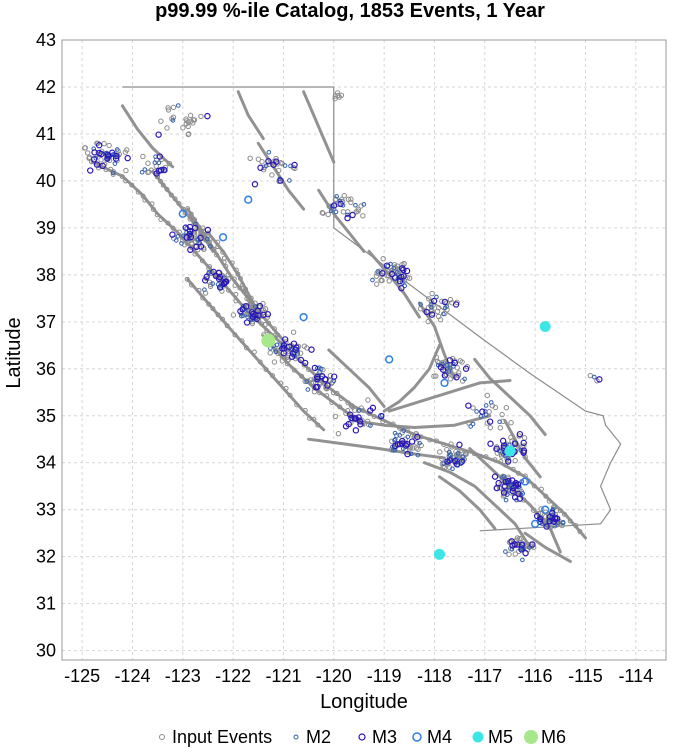 This screenshot has height=753, width=700. I want to click on y-tick-label: 40, so click(46, 181).